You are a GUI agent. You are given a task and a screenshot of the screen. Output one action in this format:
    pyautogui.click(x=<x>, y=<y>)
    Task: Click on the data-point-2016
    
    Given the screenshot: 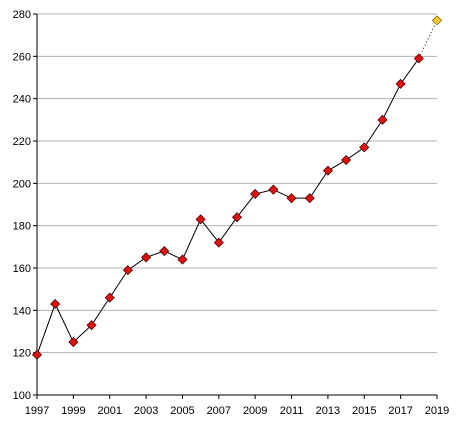 What is the action you would take?
    pyautogui.click(x=382, y=119)
    